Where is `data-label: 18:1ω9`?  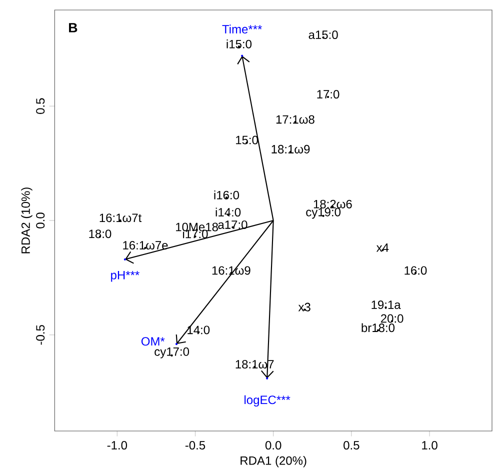
data-label: 18:1ω9 is located at coordinates (291, 149).